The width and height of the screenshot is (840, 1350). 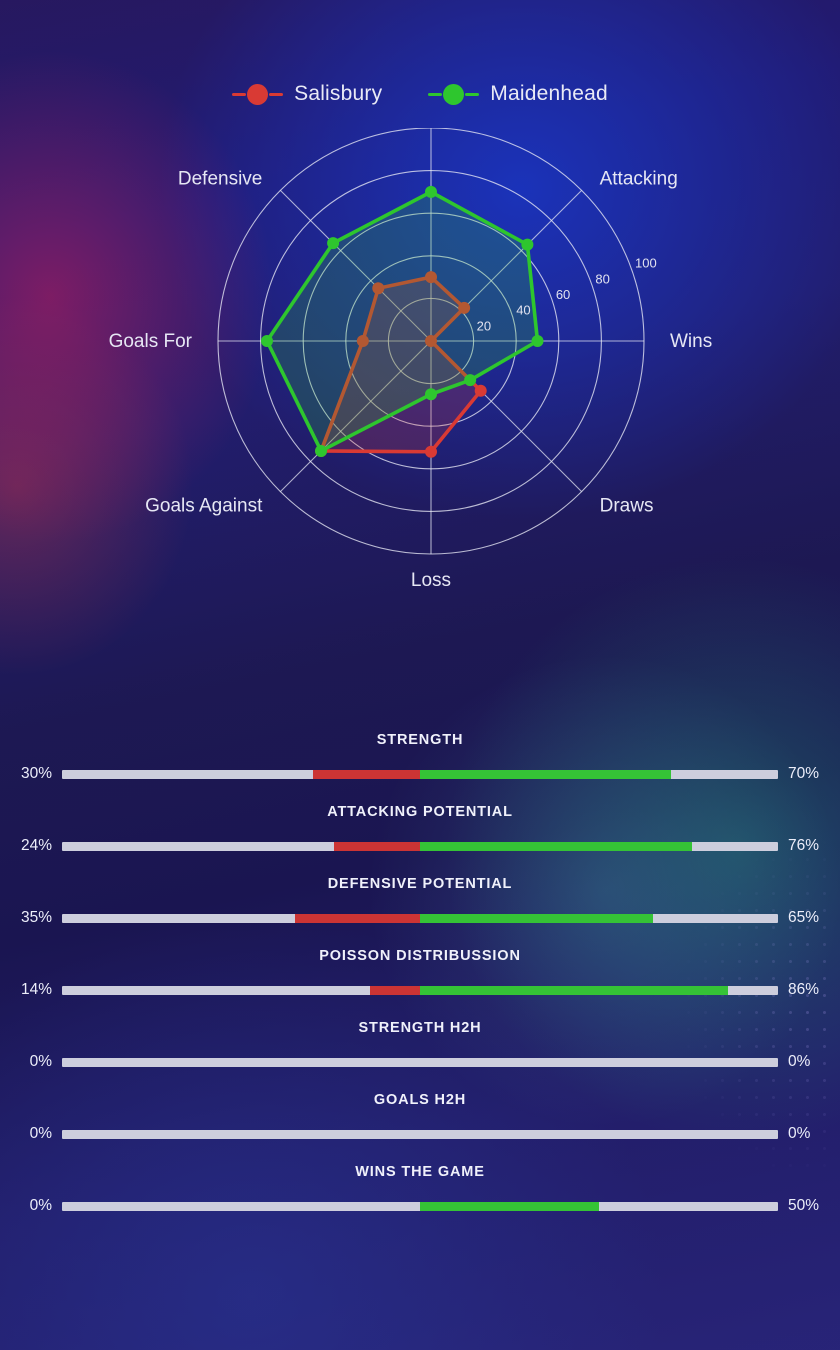 I want to click on bar-block: STRENGTH 30% 70%, so click(x=420, y=757).